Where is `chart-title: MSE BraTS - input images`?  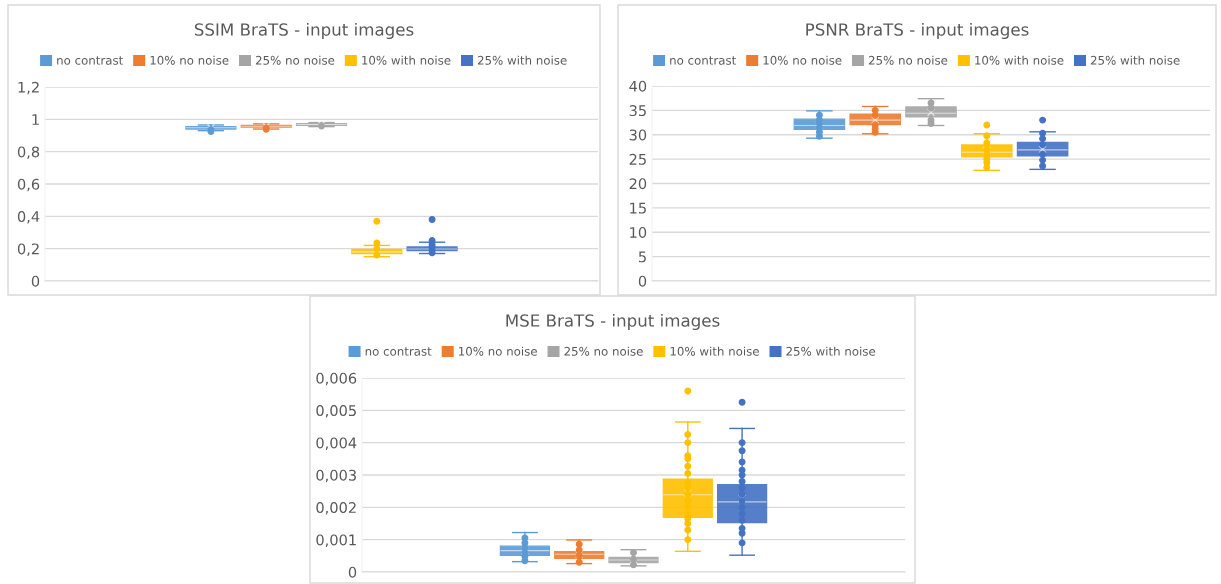
chart-title: MSE BraTS - input images is located at coordinates (613, 322).